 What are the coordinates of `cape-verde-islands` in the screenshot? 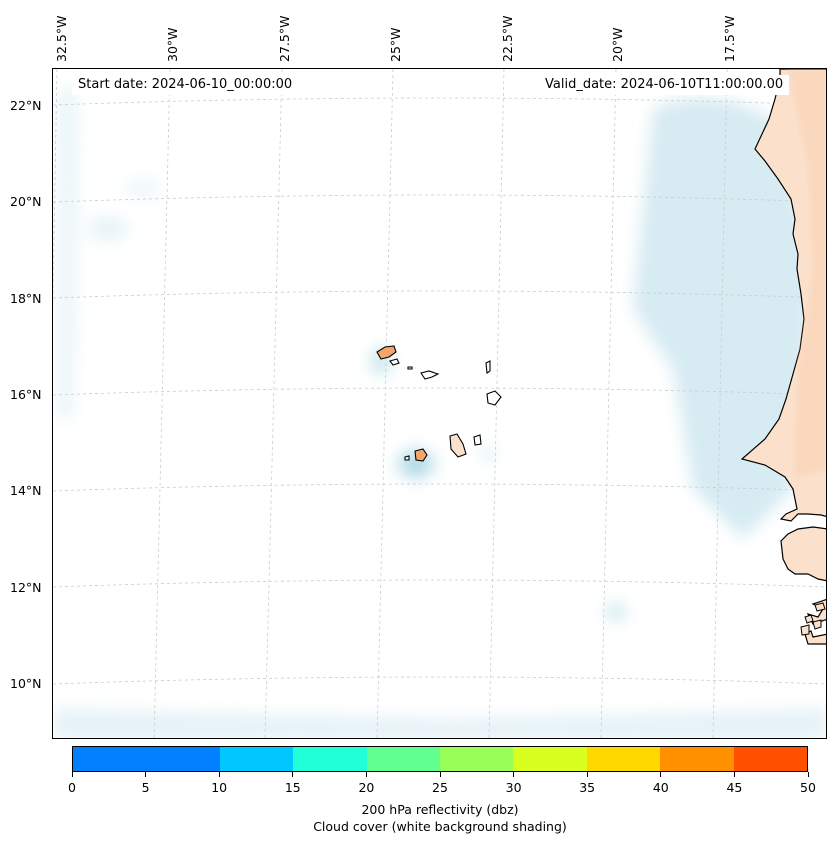 It's located at (439, 403).